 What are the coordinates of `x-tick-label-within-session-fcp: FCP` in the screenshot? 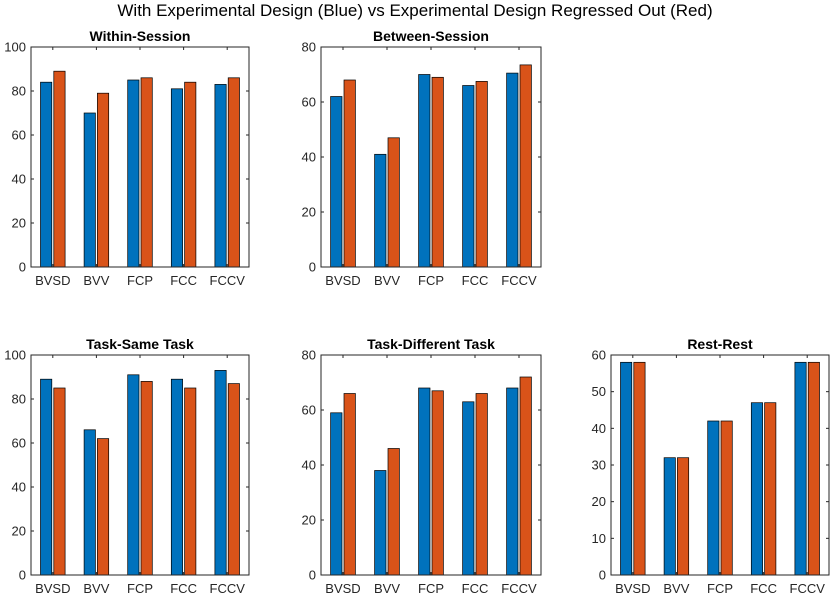 It's located at (140, 280).